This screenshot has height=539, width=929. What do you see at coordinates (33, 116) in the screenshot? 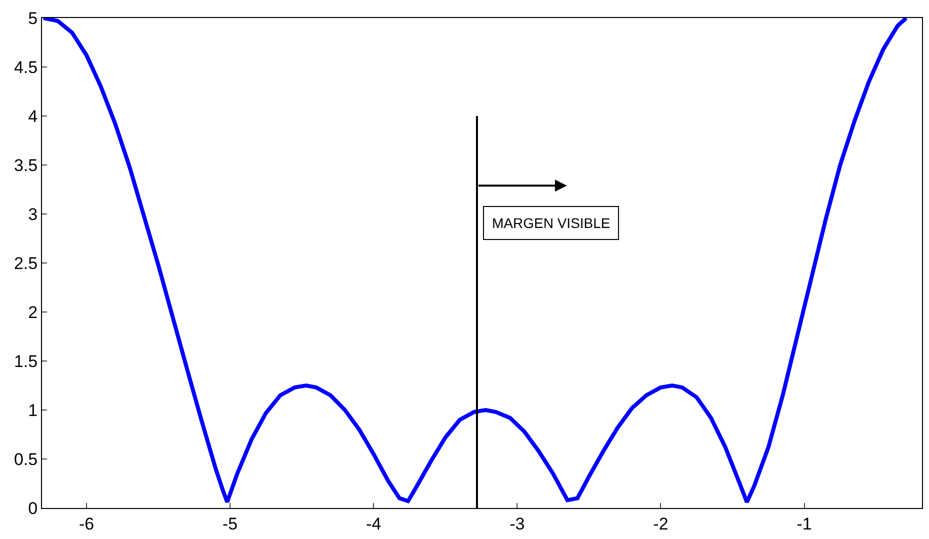
I see `y-tick-label: 4` at bounding box center [33, 116].